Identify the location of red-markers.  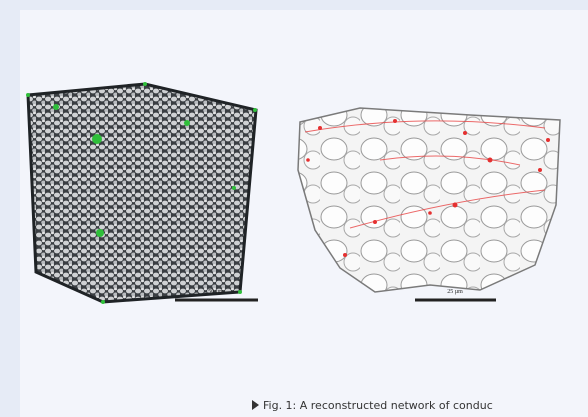
(428, 188).